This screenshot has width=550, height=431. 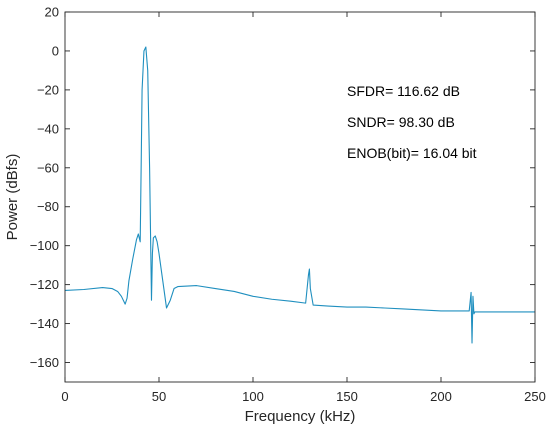 What do you see at coordinates (44, 323) in the screenshot?
I see `y-tick-label: −140` at bounding box center [44, 323].